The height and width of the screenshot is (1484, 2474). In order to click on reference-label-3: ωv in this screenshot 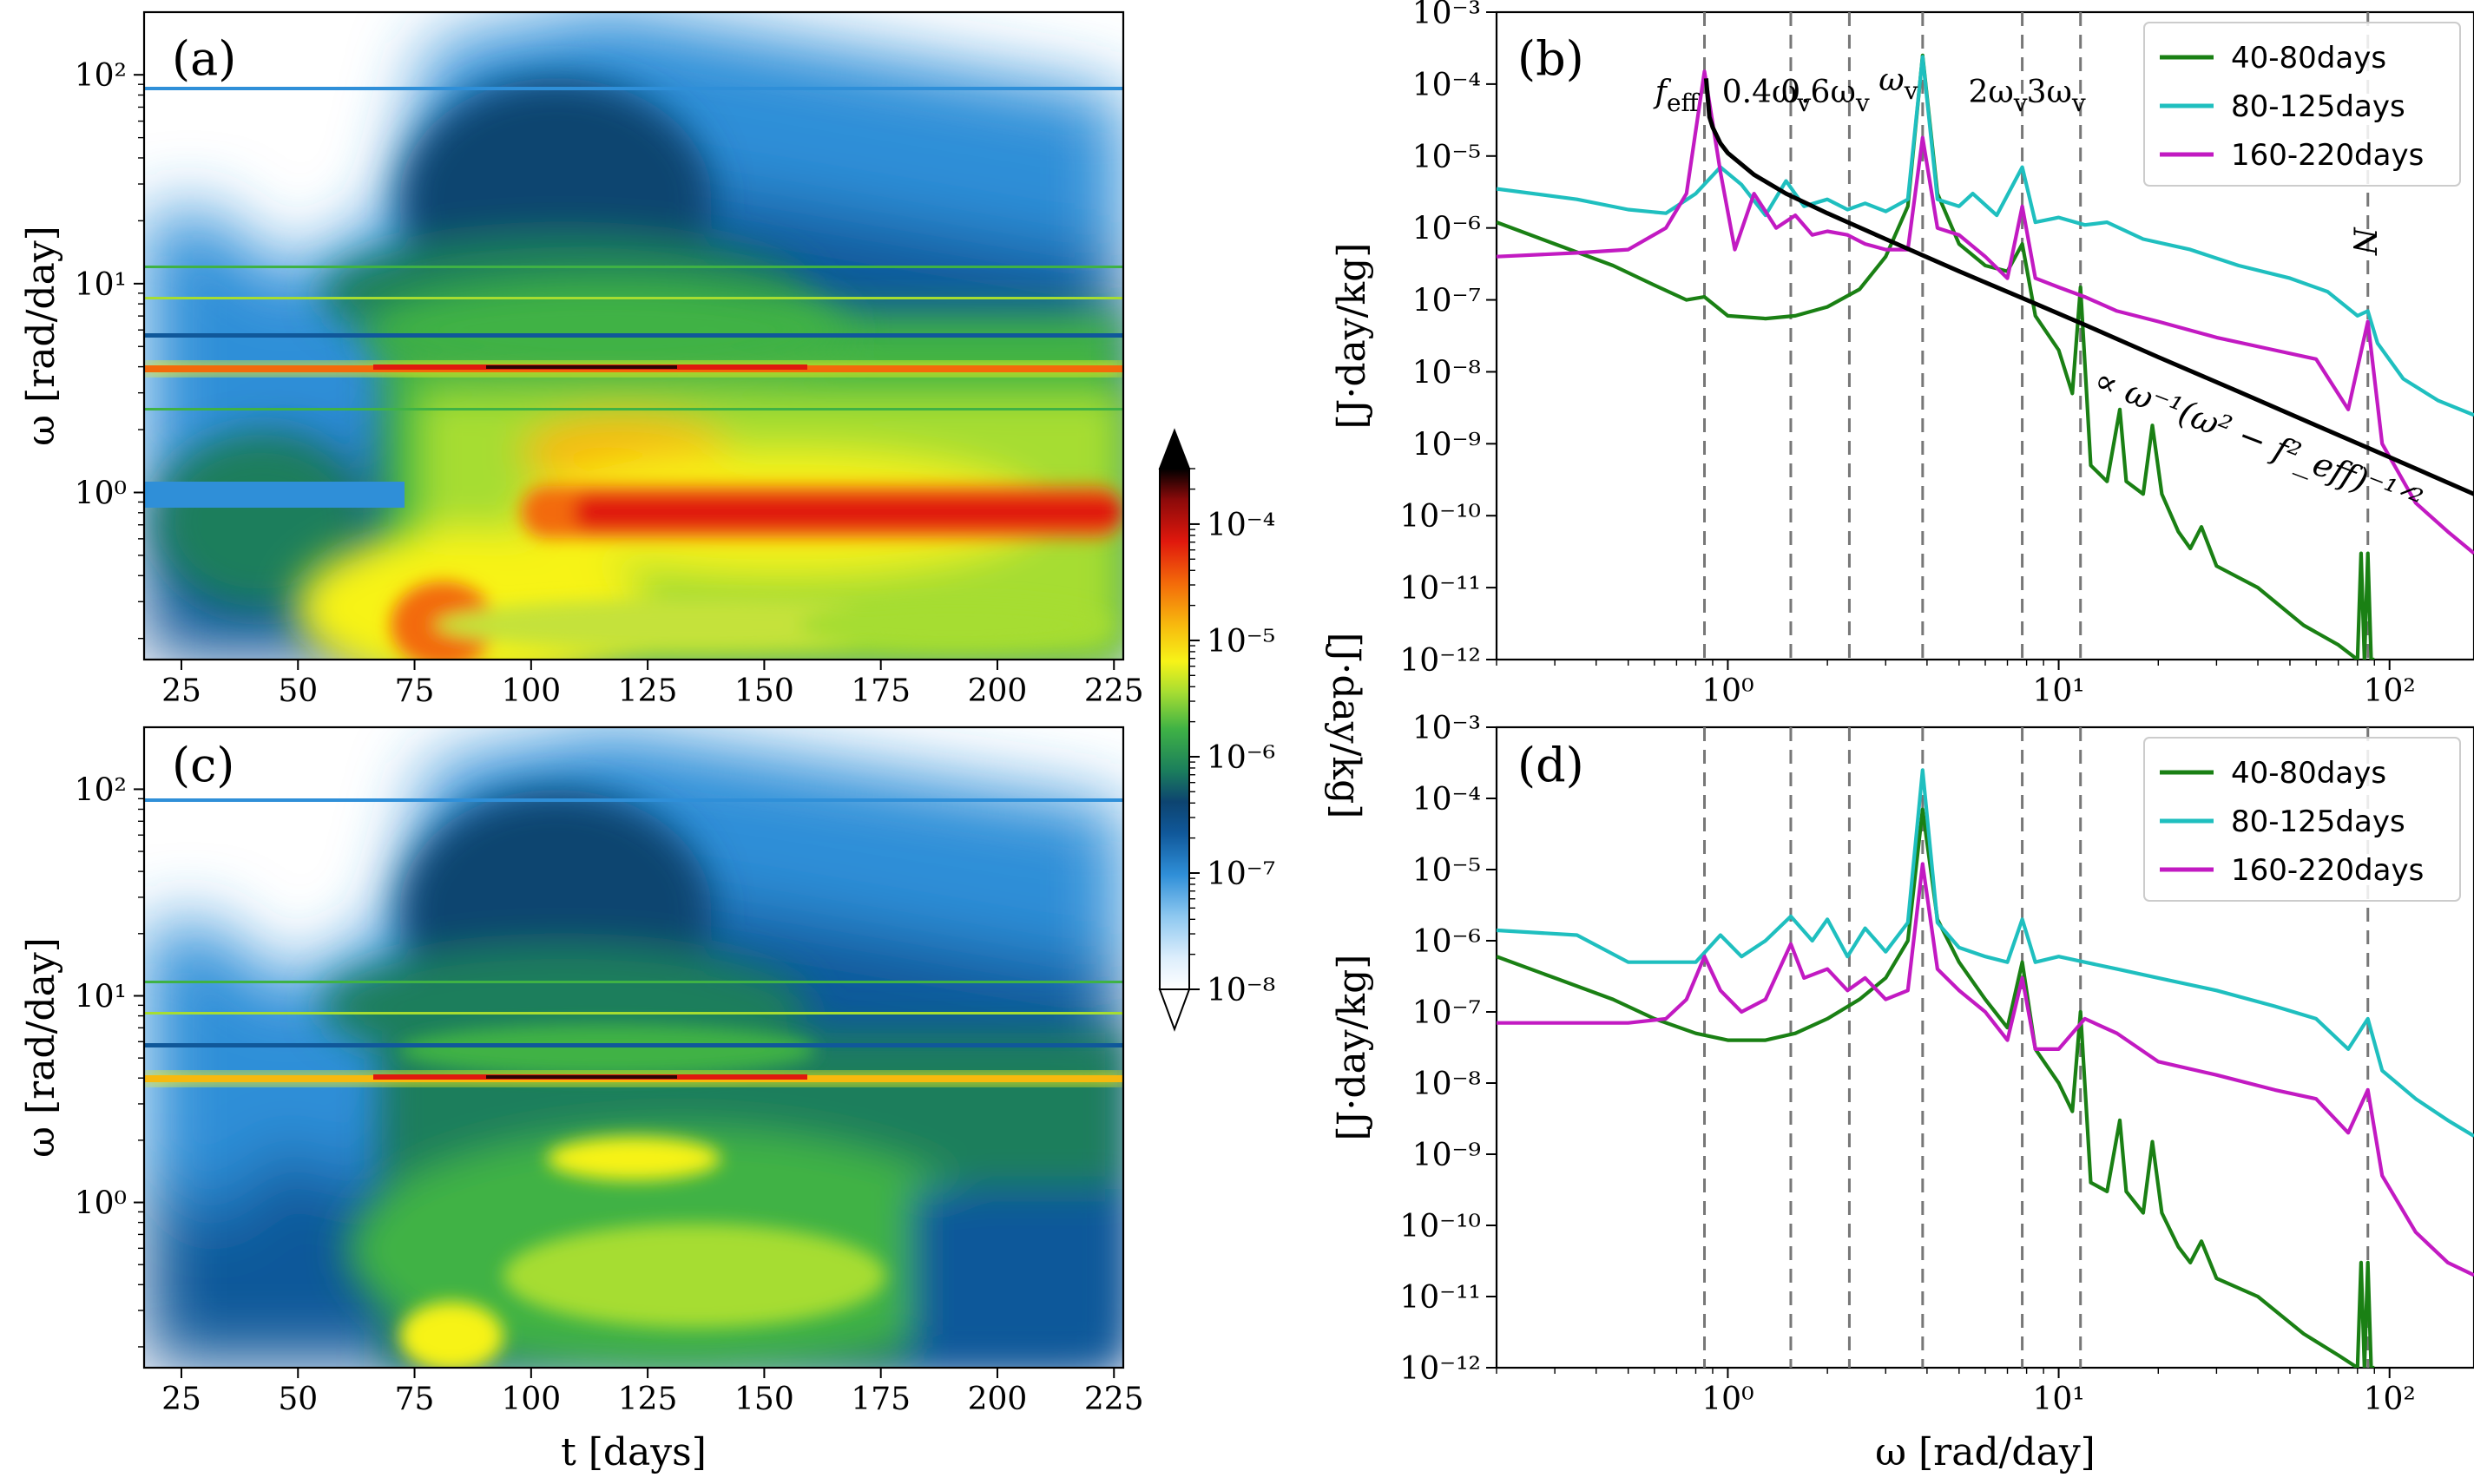, I will do `click(1898, 83)`.